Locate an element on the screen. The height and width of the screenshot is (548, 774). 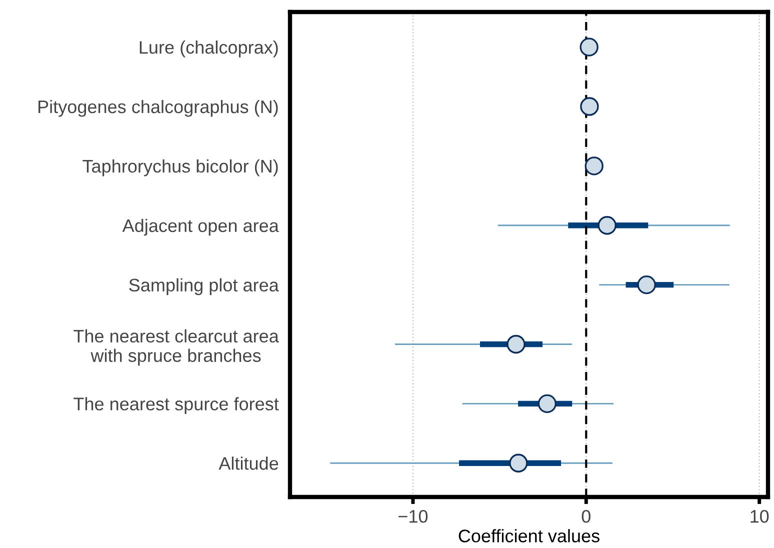
y-tick-label: The nearest spurce forest is located at coordinates (176, 405).